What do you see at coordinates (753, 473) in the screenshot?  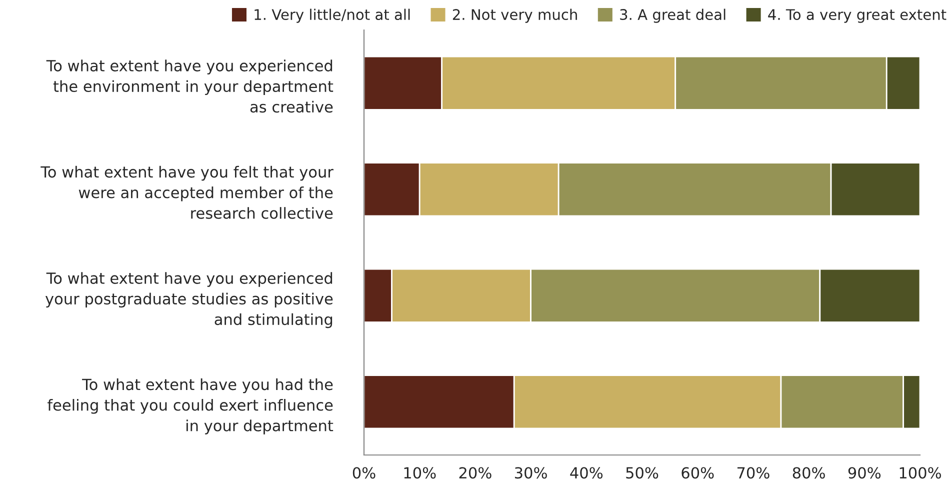 I see `x-tick-label: 70%` at bounding box center [753, 473].